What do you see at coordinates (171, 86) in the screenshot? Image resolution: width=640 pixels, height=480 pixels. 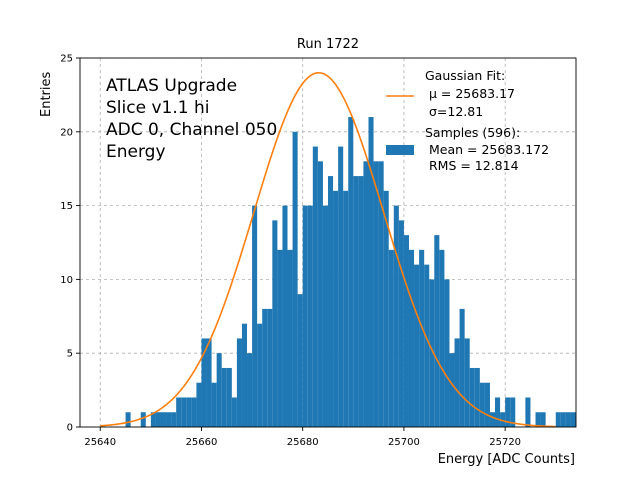 I see `annotation-line-experiment: ATLAS Upgrade` at bounding box center [171, 86].